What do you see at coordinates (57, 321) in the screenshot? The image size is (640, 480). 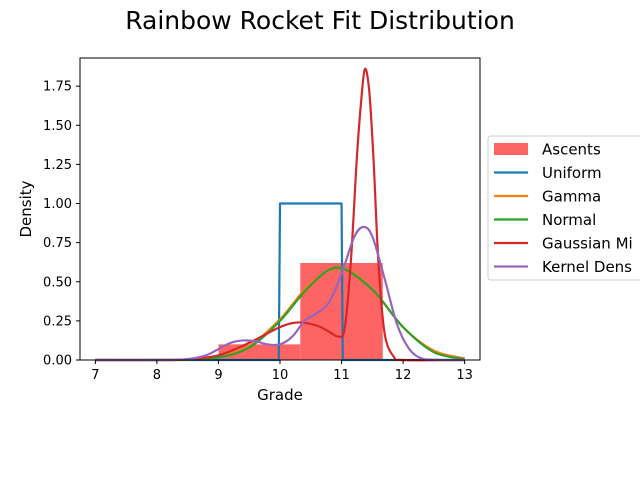 I see `y-tick-label: 0.25` at bounding box center [57, 321].